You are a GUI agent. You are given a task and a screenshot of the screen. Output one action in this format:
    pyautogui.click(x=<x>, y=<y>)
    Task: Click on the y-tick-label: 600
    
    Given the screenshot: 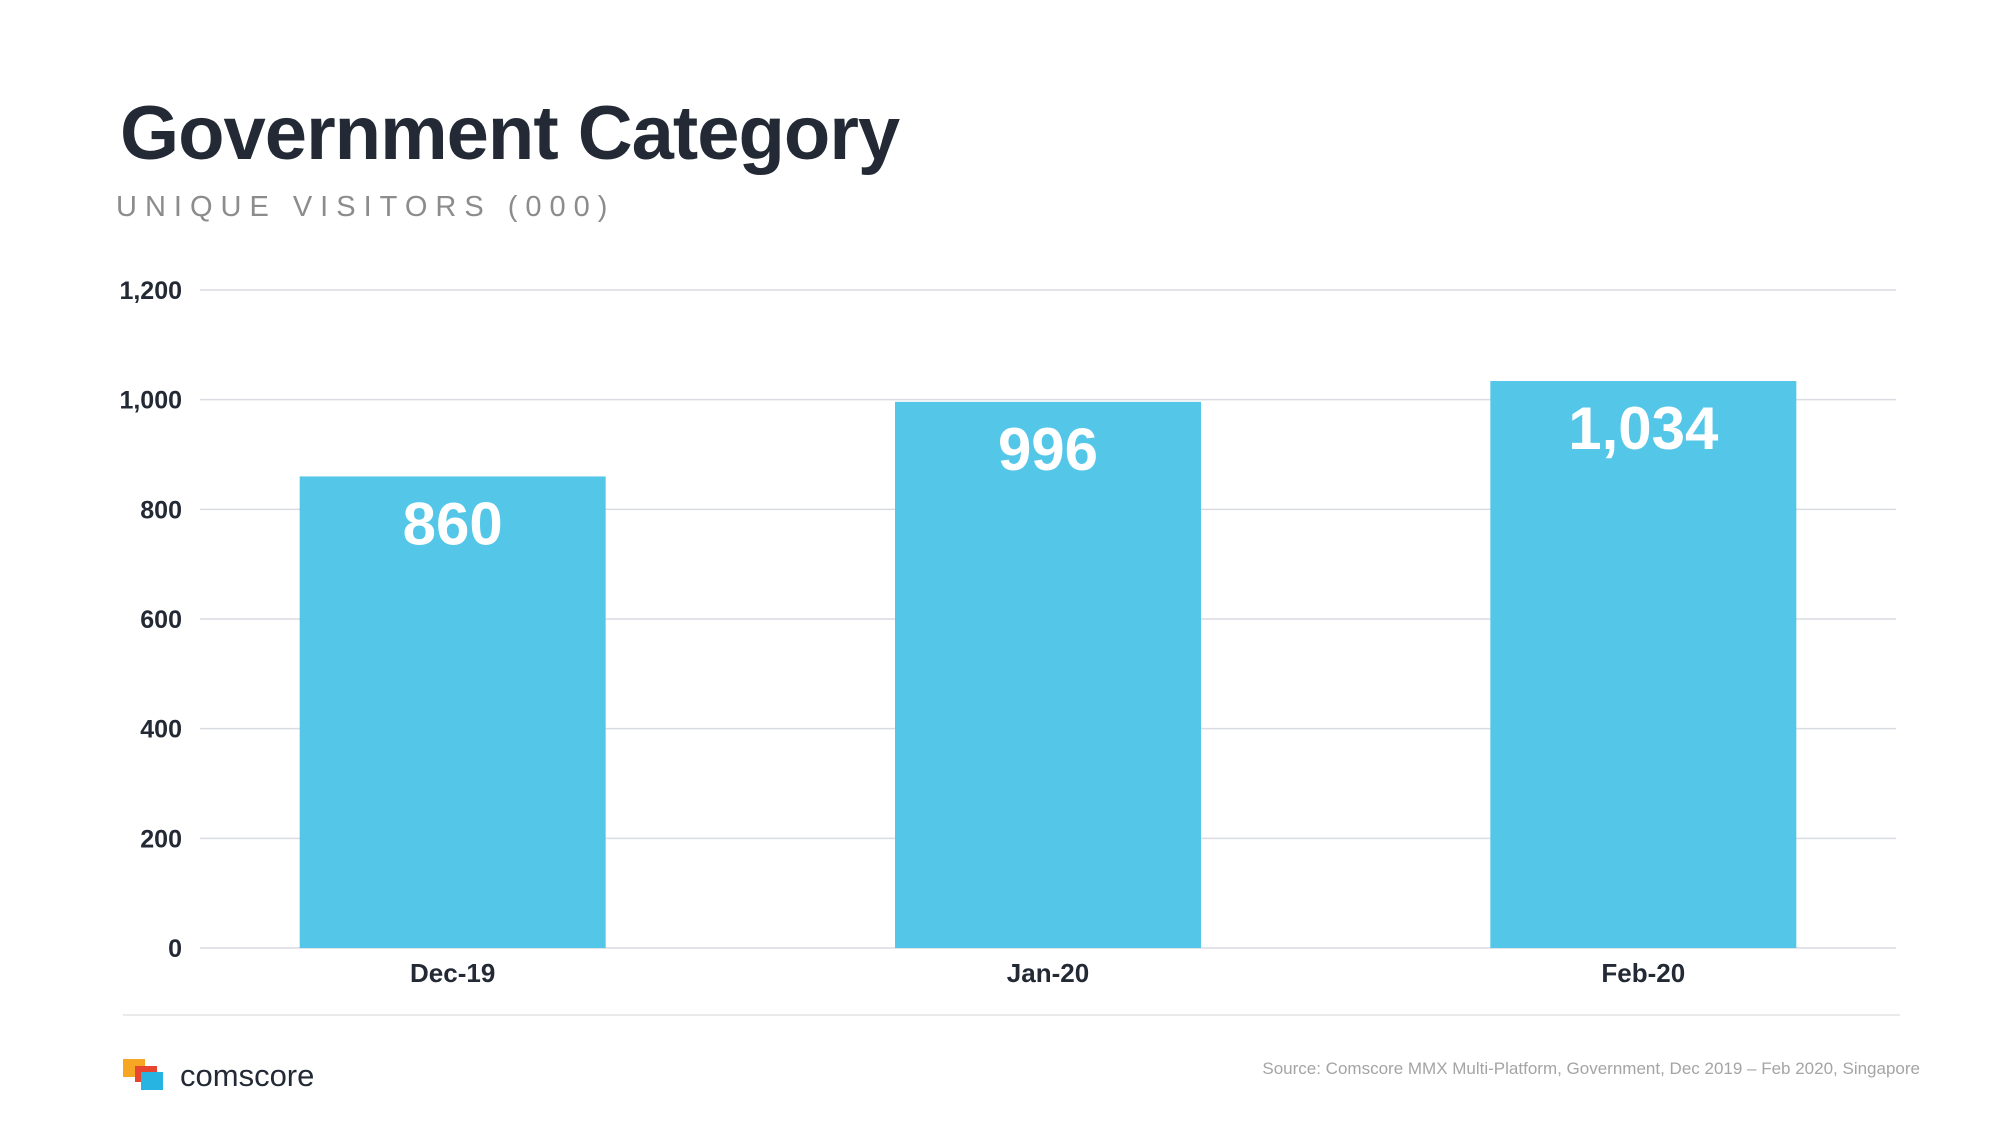 What is the action you would take?
    pyautogui.click(x=161, y=620)
    